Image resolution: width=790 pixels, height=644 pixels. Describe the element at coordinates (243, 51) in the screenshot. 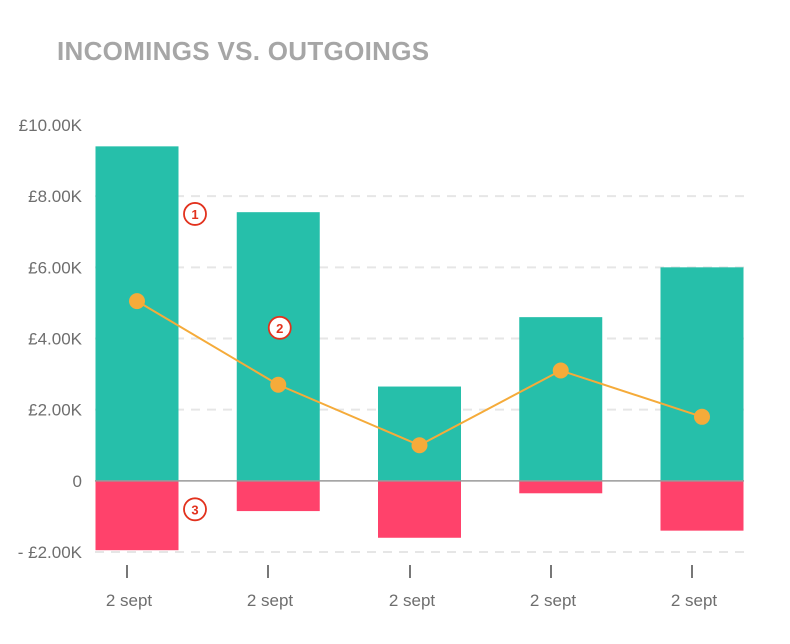

I see `chart-title: INCOMINGS VS. OUTGOINGS` at that location.